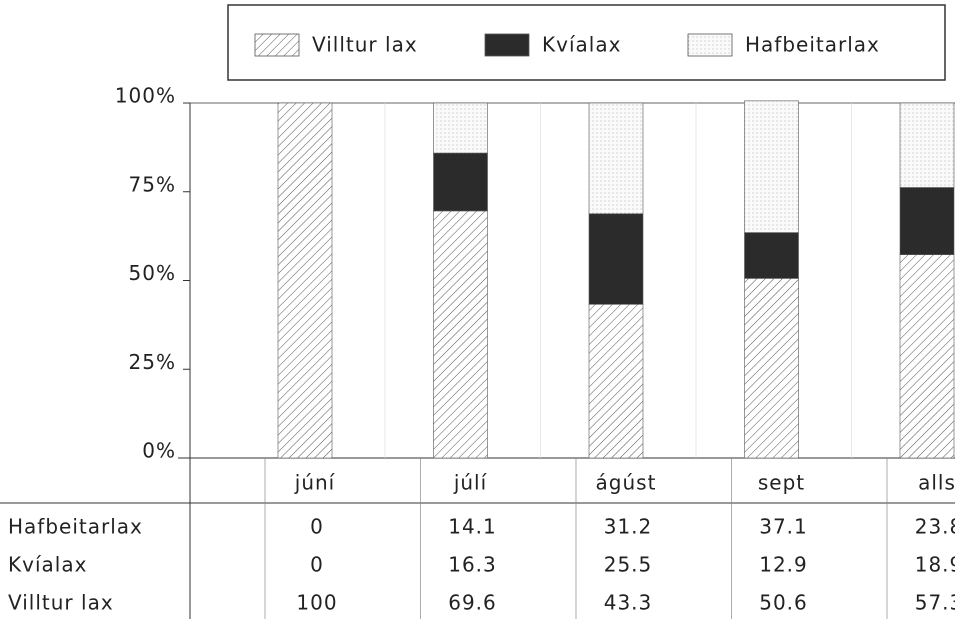  What do you see at coordinates (935, 565) in the screenshot?
I see `table-cell: 18.9` at bounding box center [935, 565].